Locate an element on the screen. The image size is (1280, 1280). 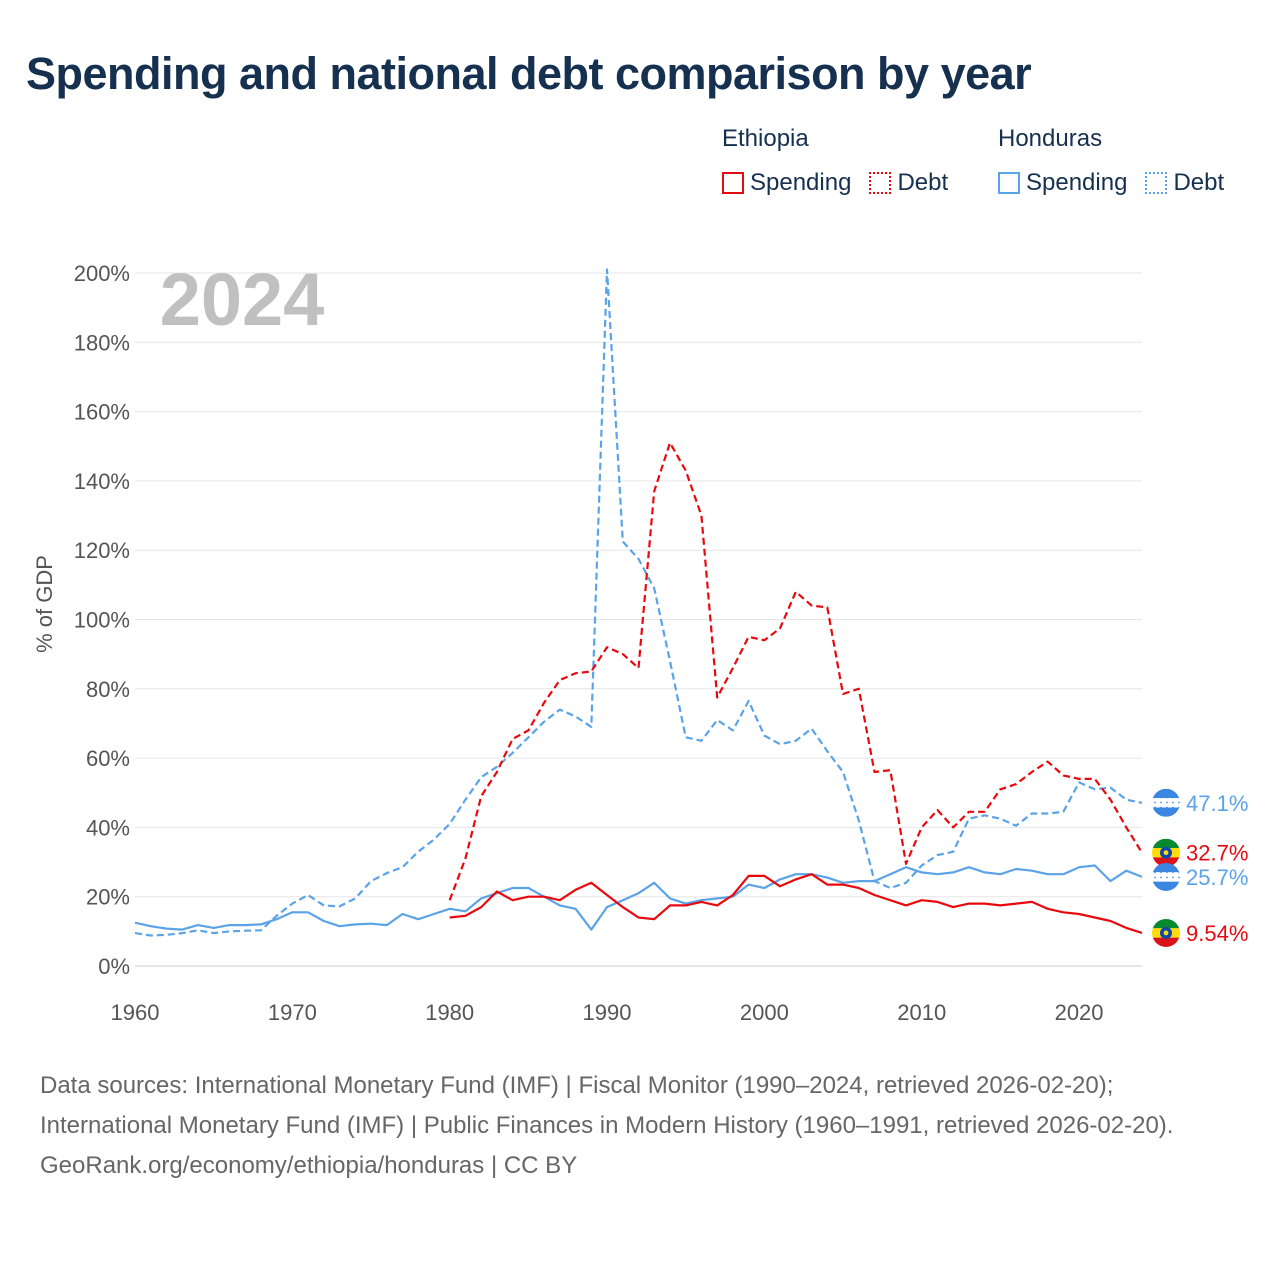
series-line-honduras-spending is located at coordinates (638, 897).